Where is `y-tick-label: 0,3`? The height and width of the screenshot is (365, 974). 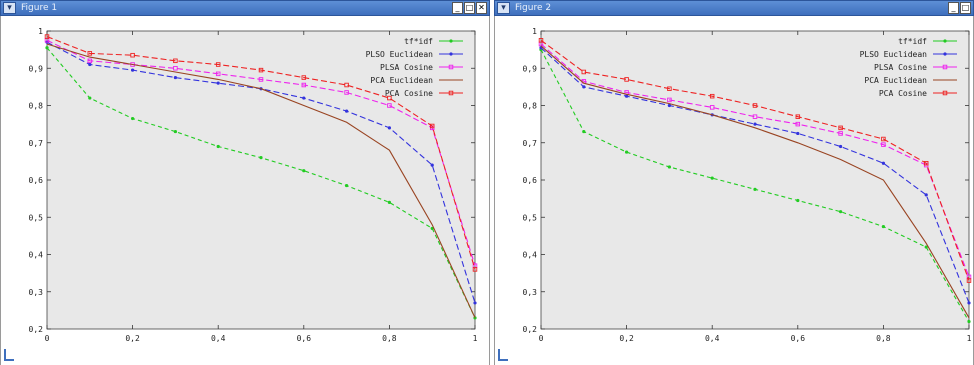
y-tick-label: 0,3 is located at coordinates (36, 292).